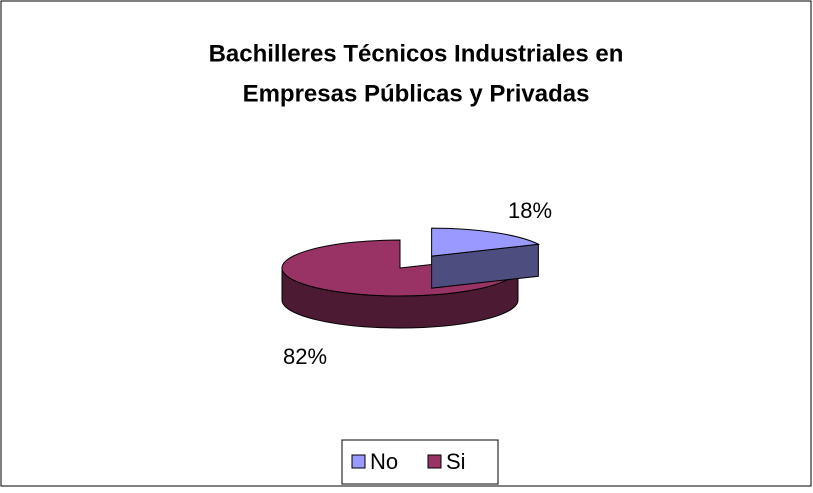 The image size is (813, 493). What do you see at coordinates (384, 461) in the screenshot?
I see `legend-label: No` at bounding box center [384, 461].